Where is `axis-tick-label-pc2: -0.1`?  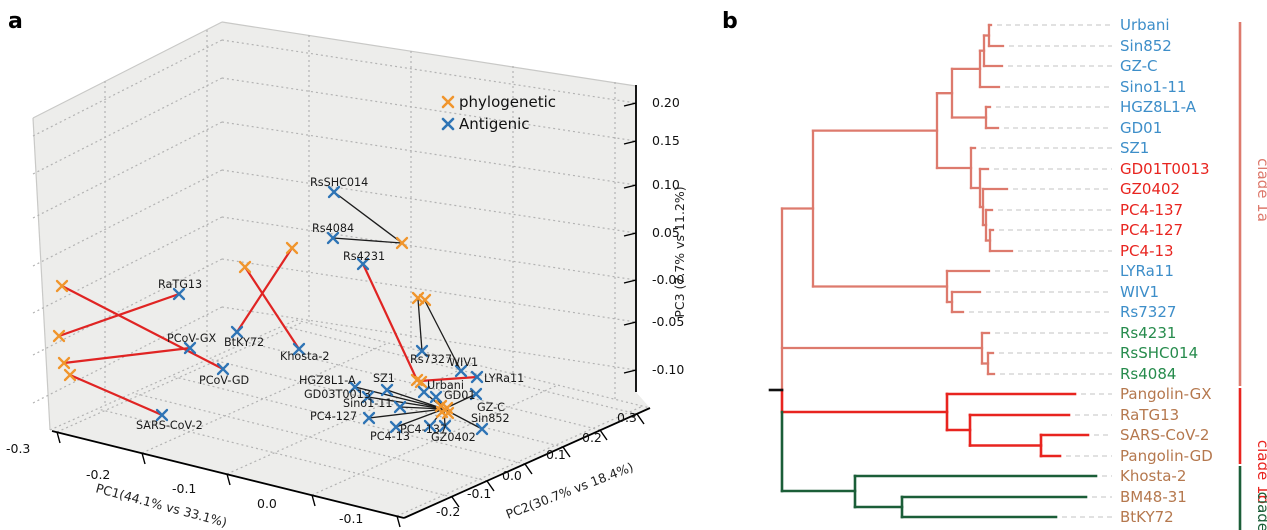 axis-tick-label-pc2: -0.1 is located at coordinates (479, 493).